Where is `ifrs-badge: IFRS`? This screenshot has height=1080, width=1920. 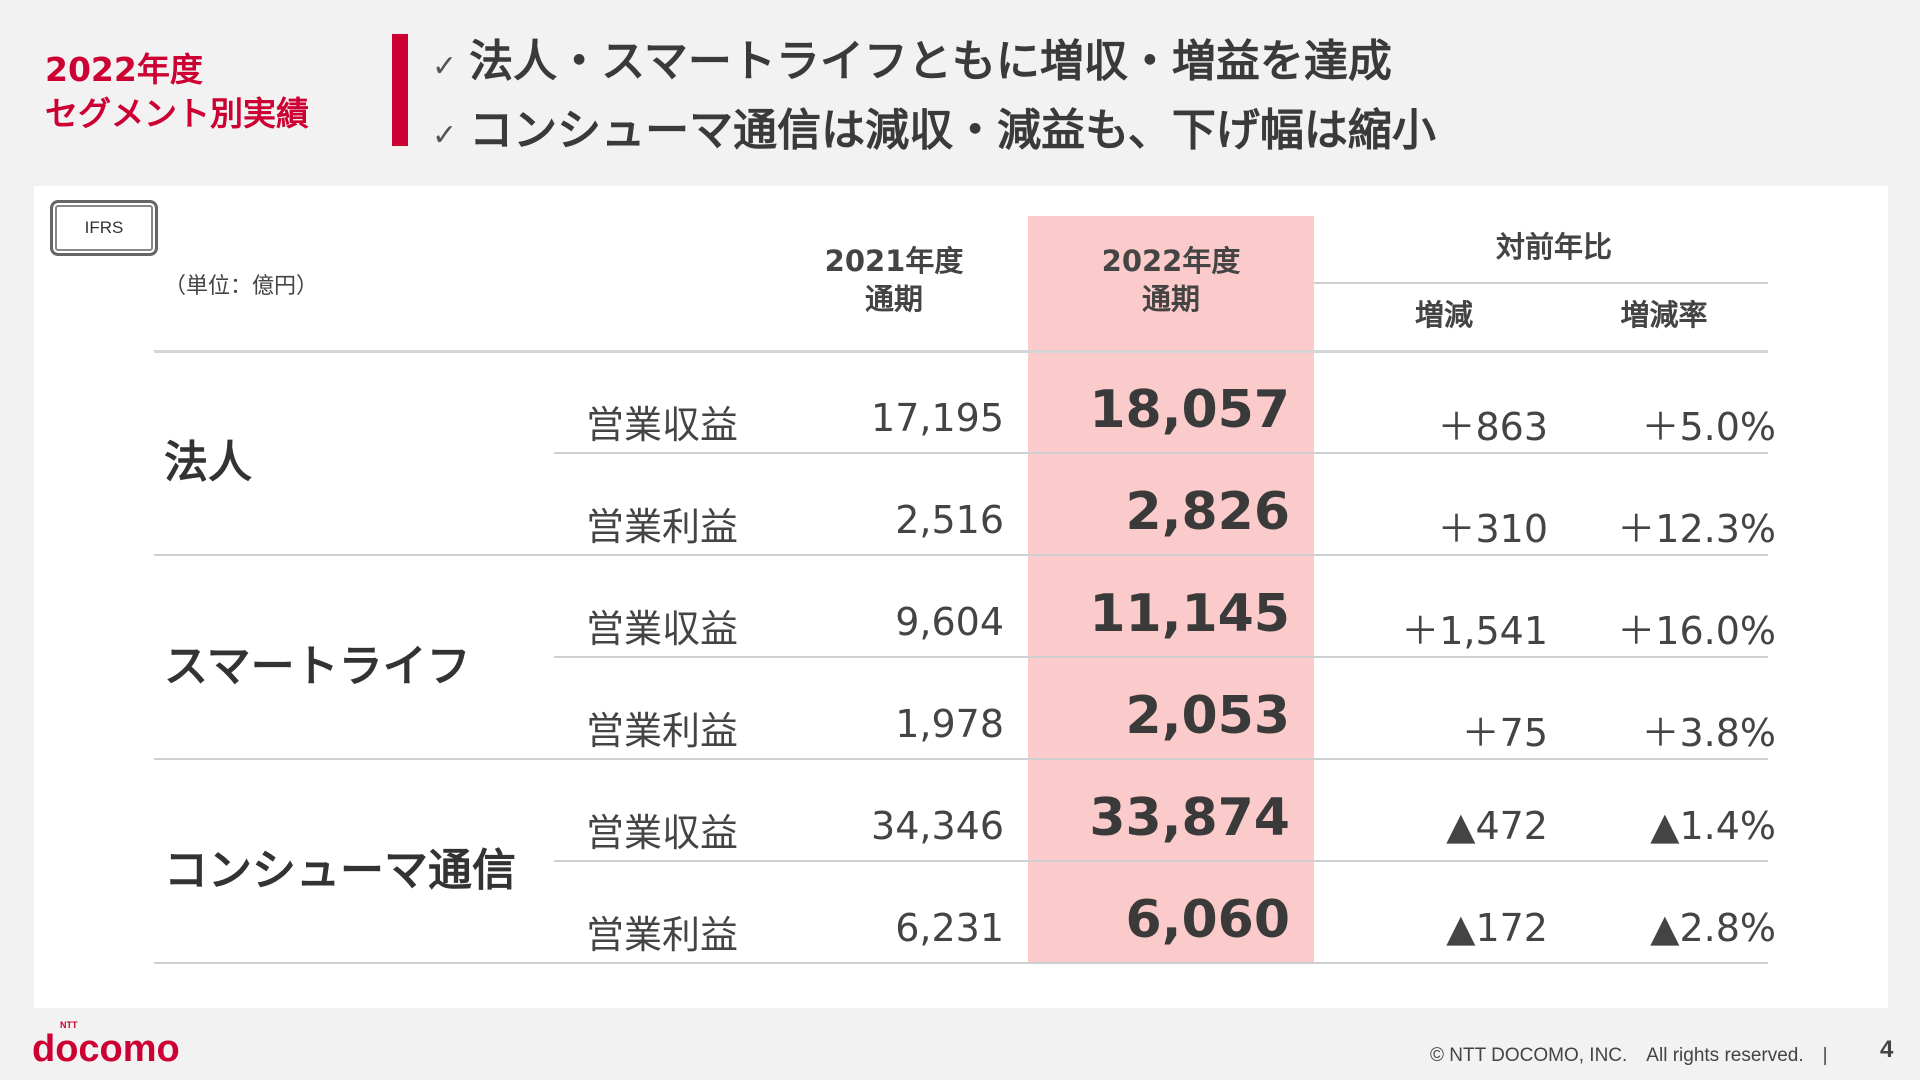
ifrs-badge: IFRS is located at coordinates (104, 228).